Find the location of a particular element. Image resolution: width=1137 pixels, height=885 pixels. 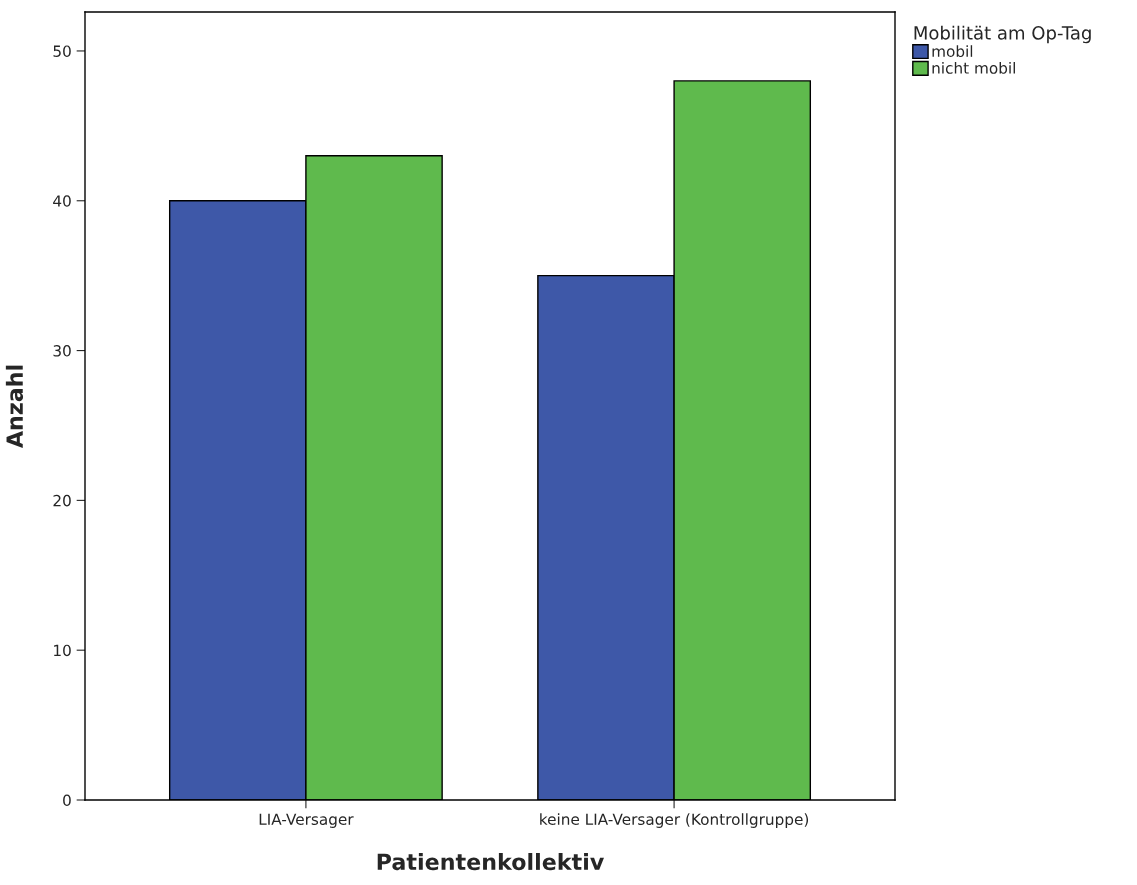

y-axis-title: Anzahl is located at coordinates (14, 407).